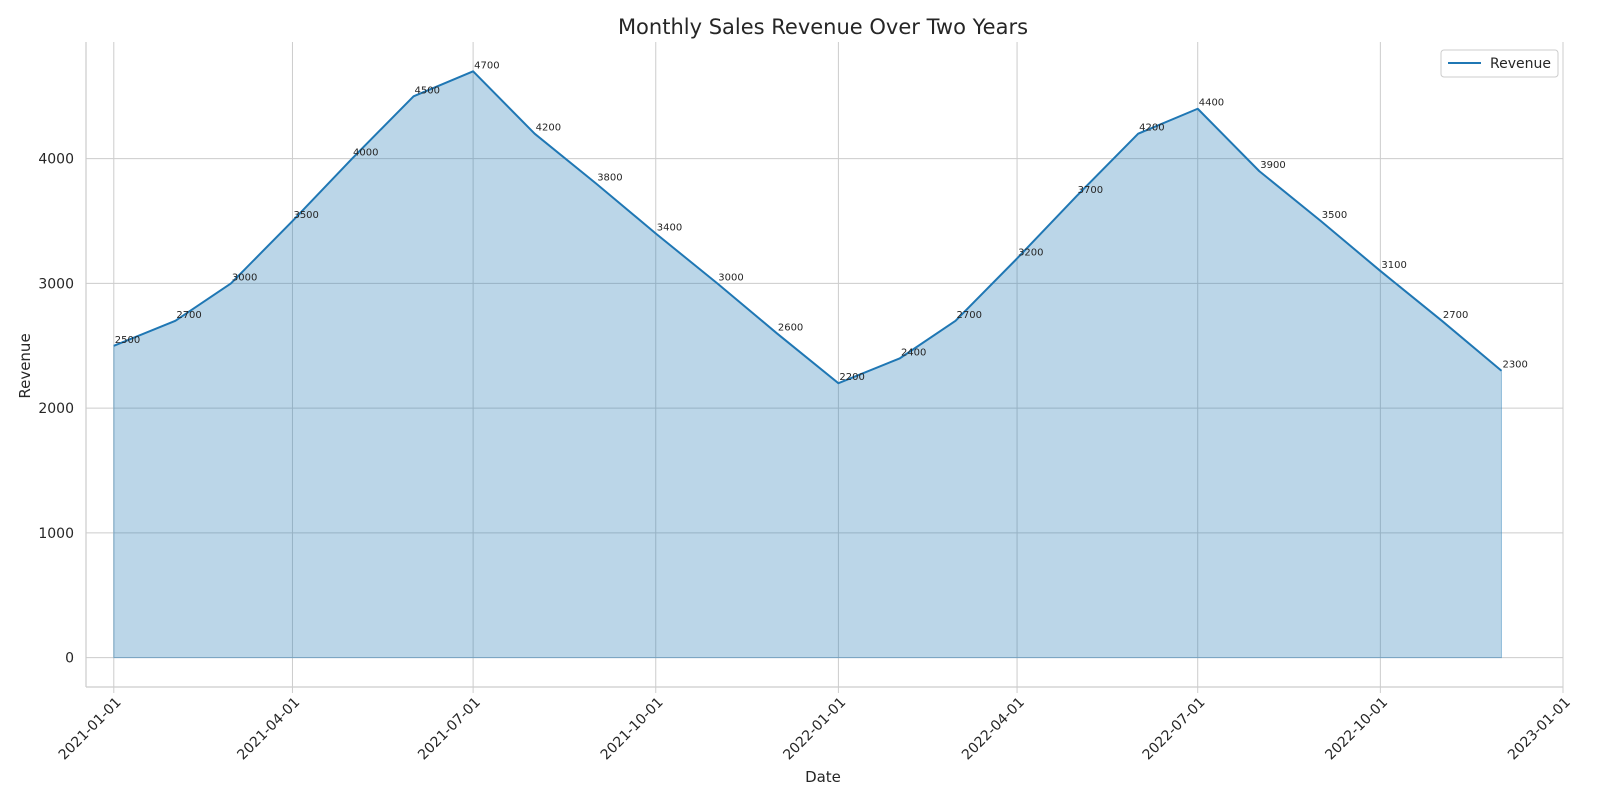 The width and height of the screenshot is (1600, 800). What do you see at coordinates (1514, 365) in the screenshot?
I see `data-label: 2300` at bounding box center [1514, 365].